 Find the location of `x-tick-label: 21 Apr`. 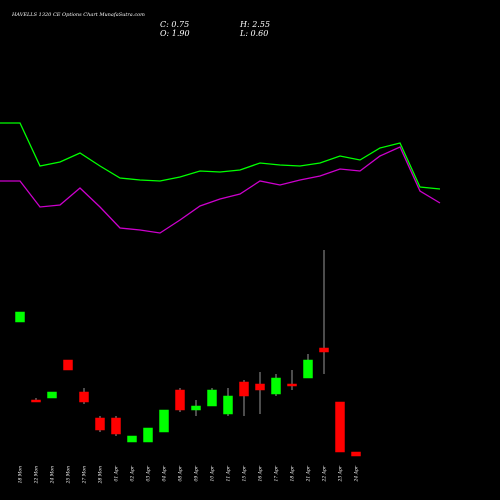

x-tick-label: 21 Apr is located at coordinates (309, 473).